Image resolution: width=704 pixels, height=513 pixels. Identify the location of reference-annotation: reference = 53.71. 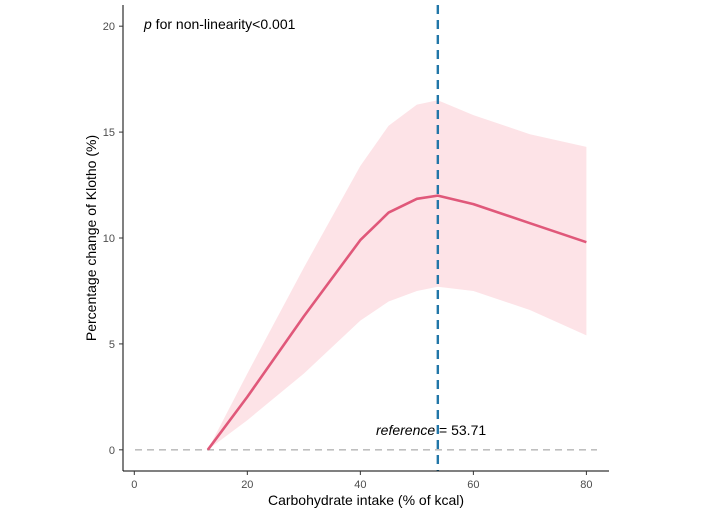
(431, 430).